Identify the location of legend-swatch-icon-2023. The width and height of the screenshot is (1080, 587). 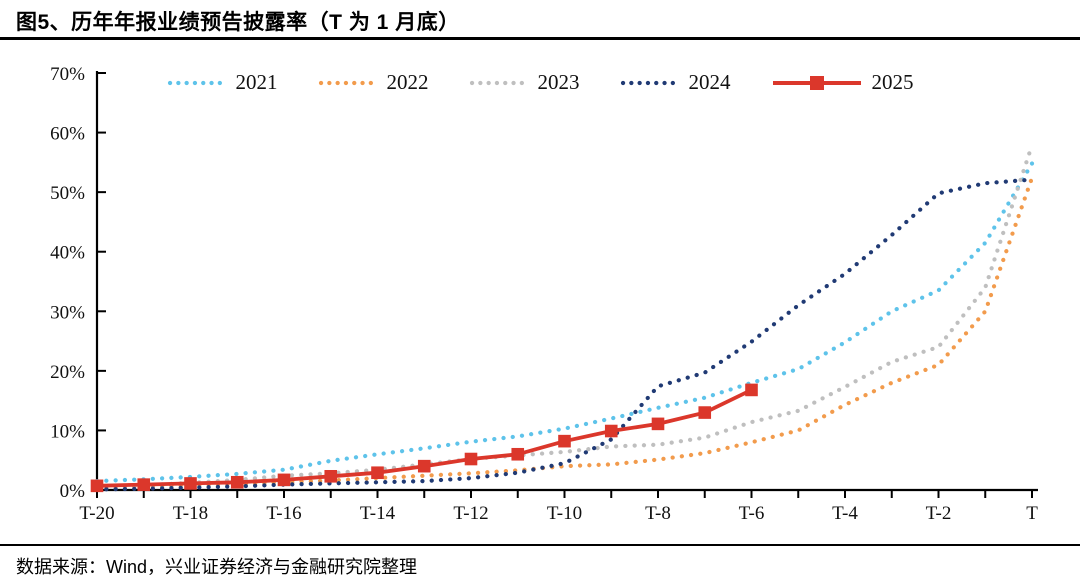
(498, 82).